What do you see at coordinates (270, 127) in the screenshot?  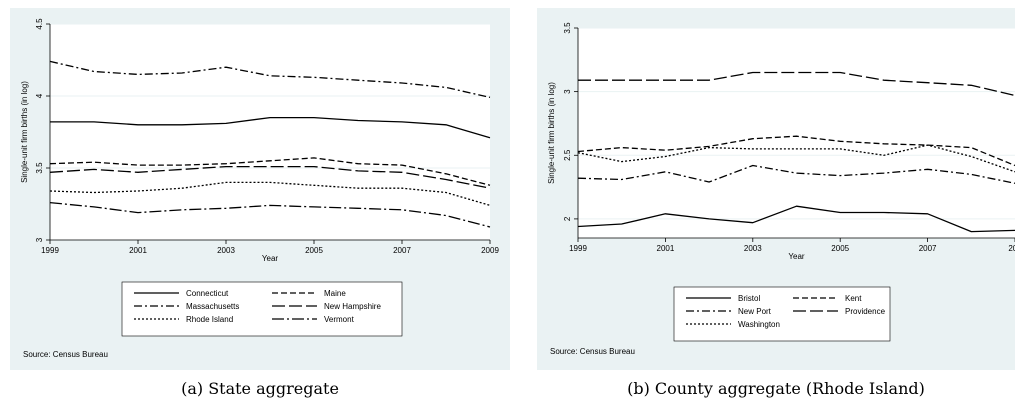 I see `series-line-connecticut` at bounding box center [270, 127].